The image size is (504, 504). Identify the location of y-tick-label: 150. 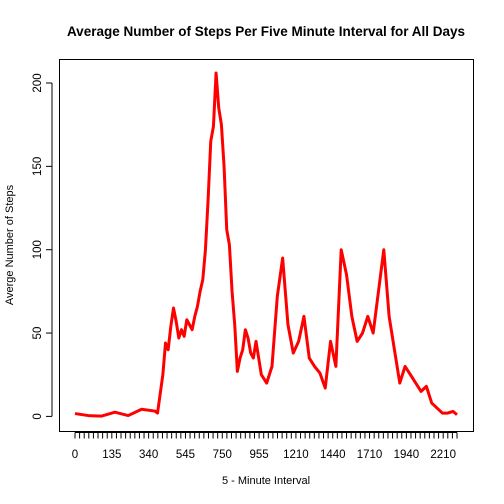
(38, 166).